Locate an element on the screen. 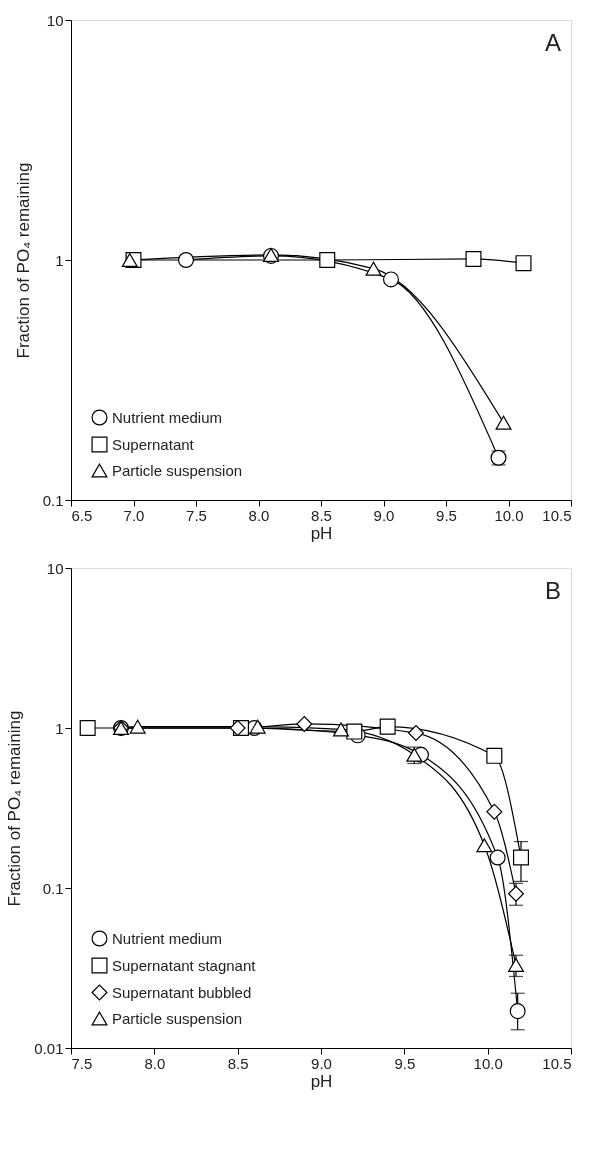 Image resolution: width=608 pixels, height=1171 pixels. annotation: A is located at coordinates (552, 42).